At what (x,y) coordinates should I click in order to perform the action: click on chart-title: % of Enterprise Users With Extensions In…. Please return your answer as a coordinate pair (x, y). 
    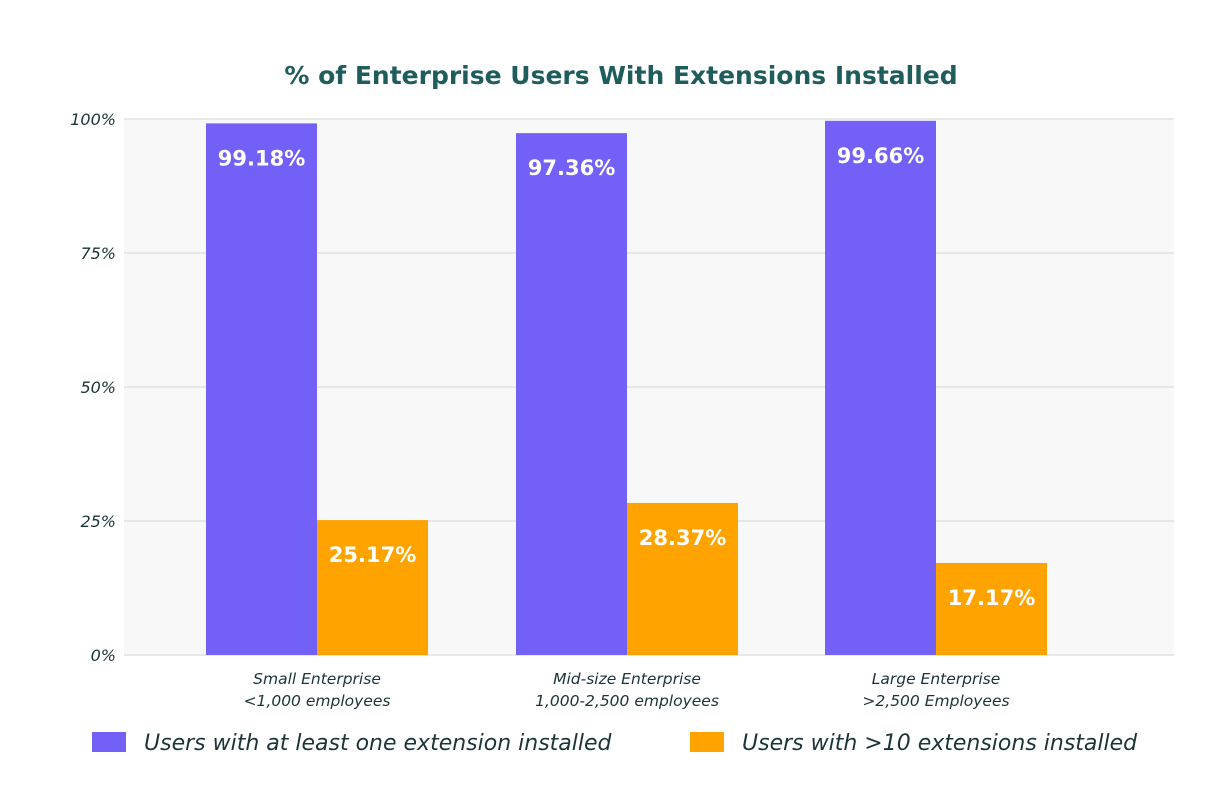
    Looking at the image, I should click on (620, 75).